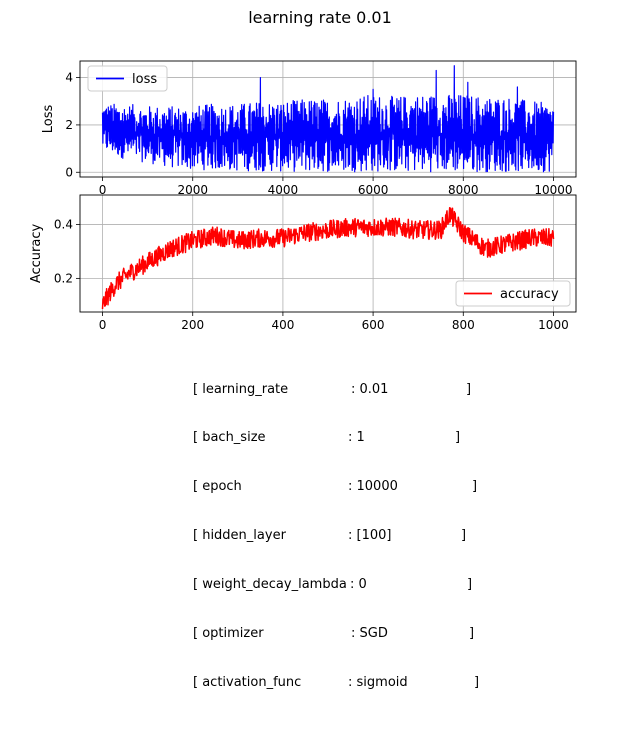 The image size is (640, 756). I want to click on param-value: : 0, so click(358, 585).